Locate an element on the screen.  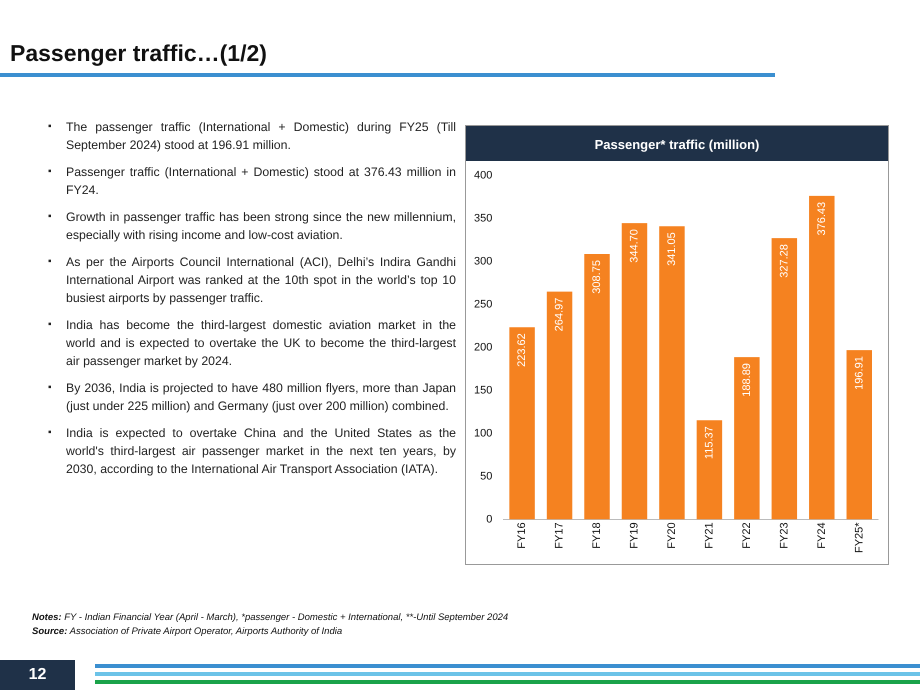
y-tick-label: 250 is located at coordinates (483, 304).